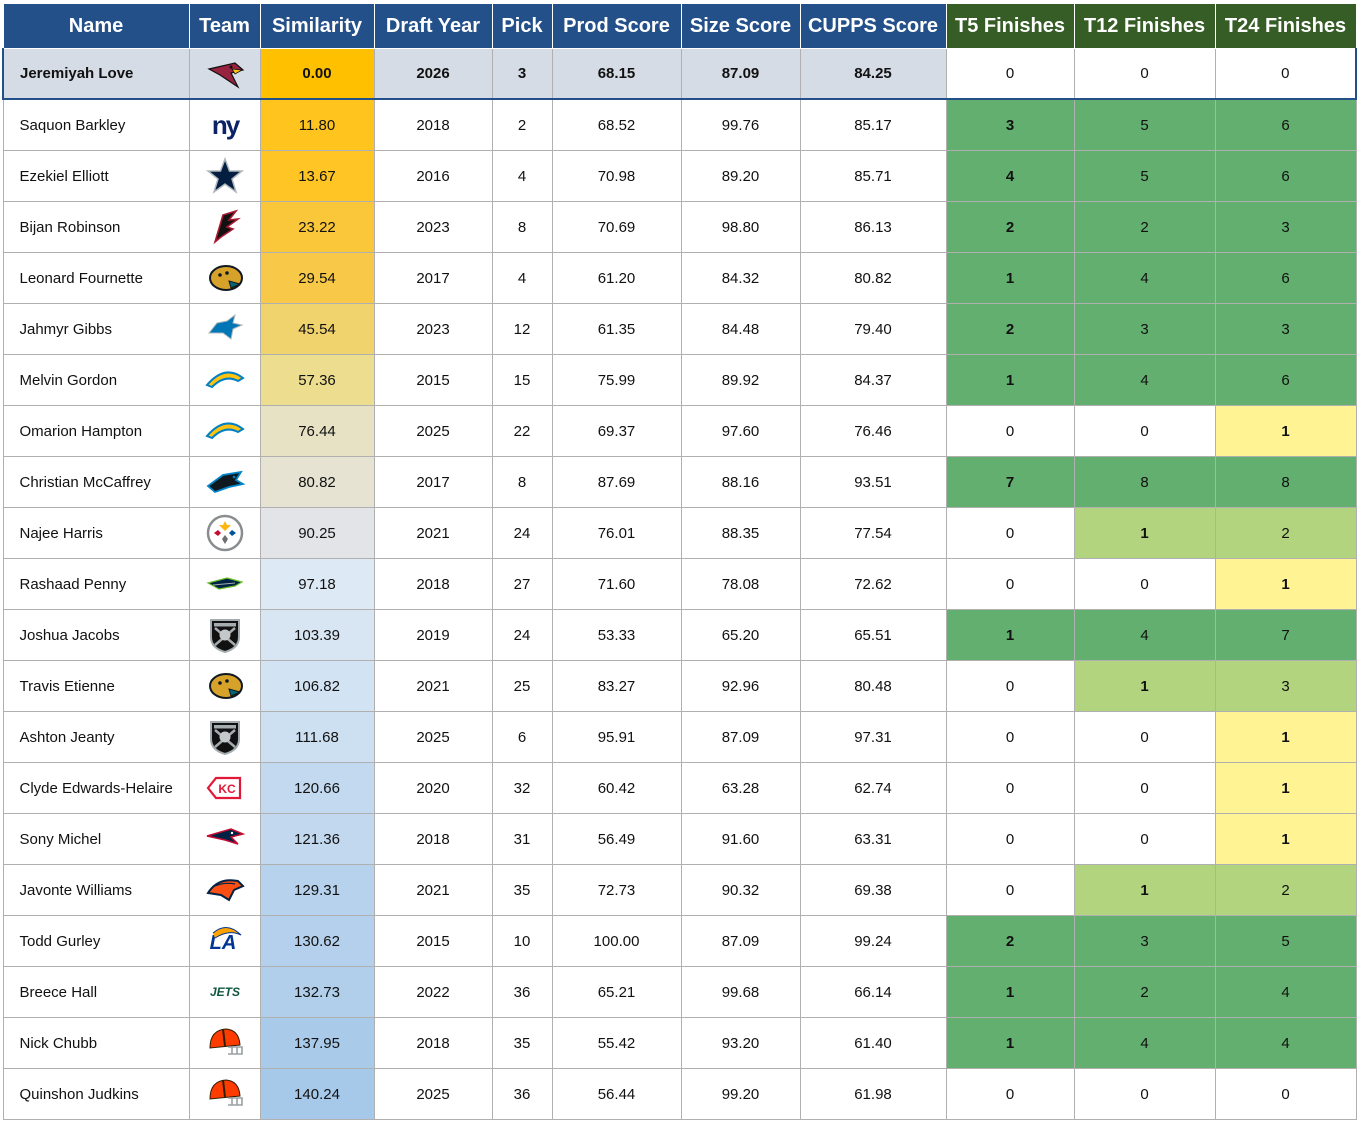 The height and width of the screenshot is (1122, 1358). What do you see at coordinates (317, 26) in the screenshot?
I see `col-header-similarity: Similarity` at bounding box center [317, 26].